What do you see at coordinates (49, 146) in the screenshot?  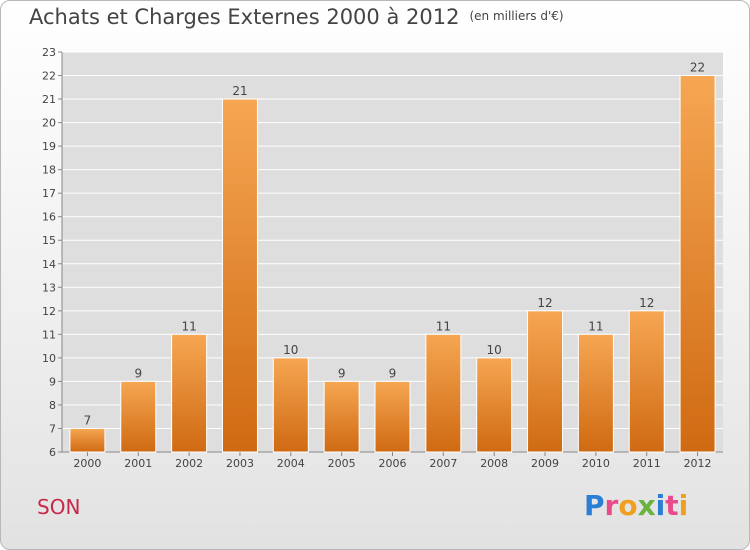 I see `y-tick-label: 19` at bounding box center [49, 146].